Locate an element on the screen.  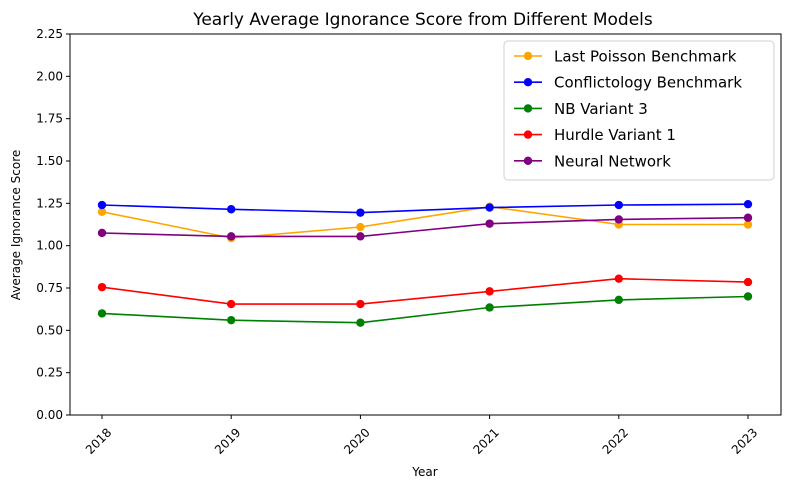
y-tick-label: 1.25 is located at coordinates (49, 203).